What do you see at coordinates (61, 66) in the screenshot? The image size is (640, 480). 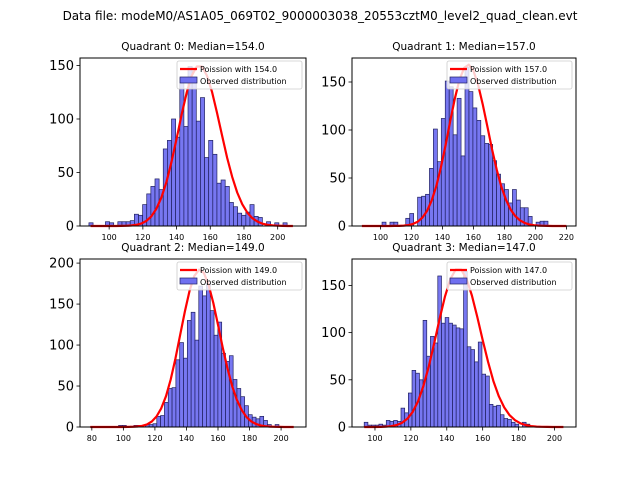 I see `y-tick-label: 150` at bounding box center [61, 66].